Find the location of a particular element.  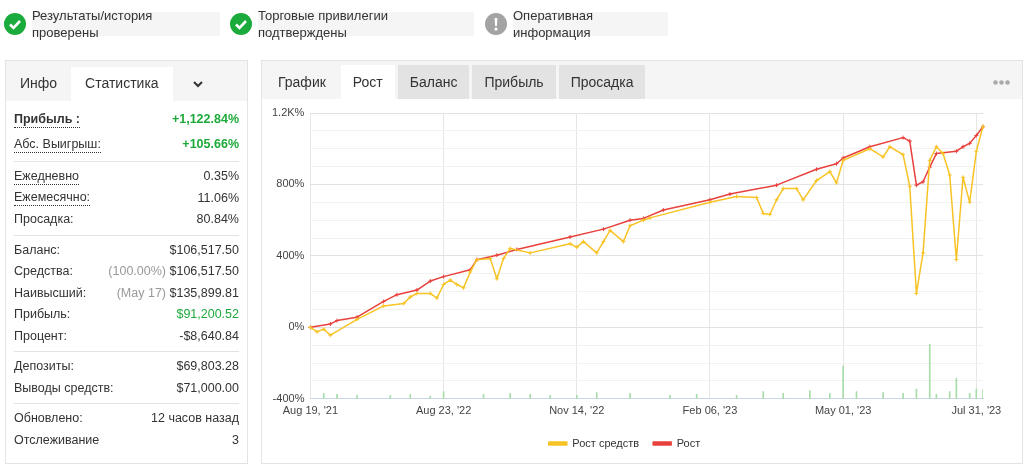

text: Рост is located at coordinates (367, 82).